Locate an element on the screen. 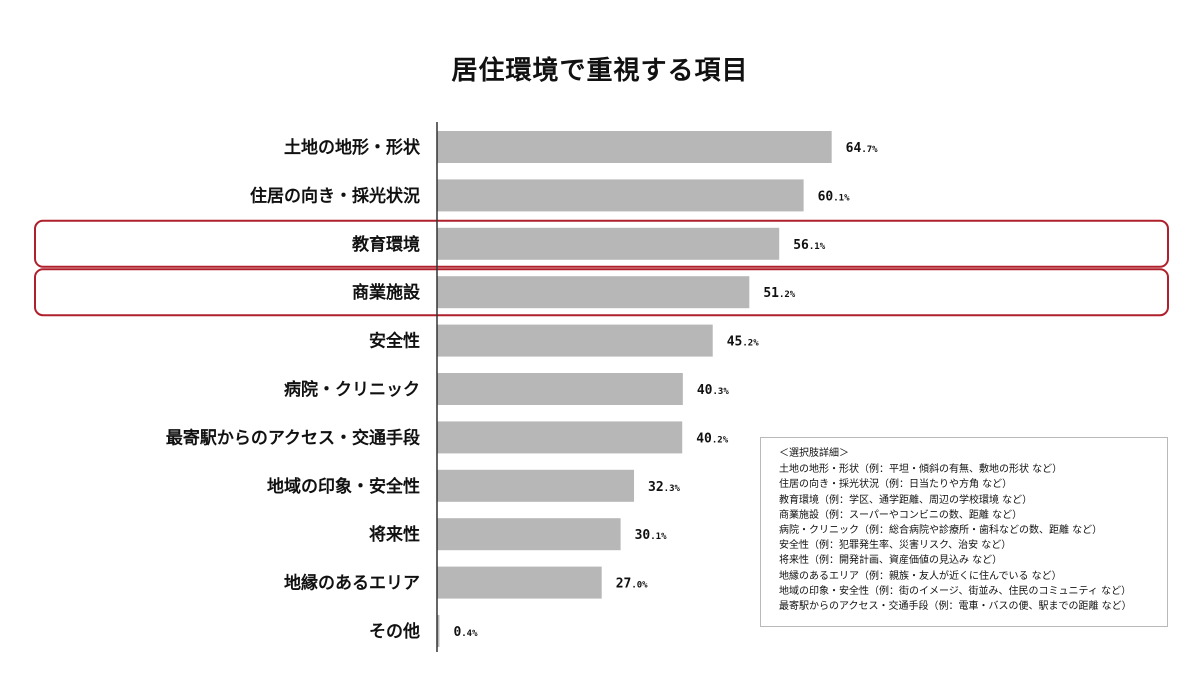 This screenshot has width=1200, height=675. data-label: 40.2% is located at coordinates (712, 438).